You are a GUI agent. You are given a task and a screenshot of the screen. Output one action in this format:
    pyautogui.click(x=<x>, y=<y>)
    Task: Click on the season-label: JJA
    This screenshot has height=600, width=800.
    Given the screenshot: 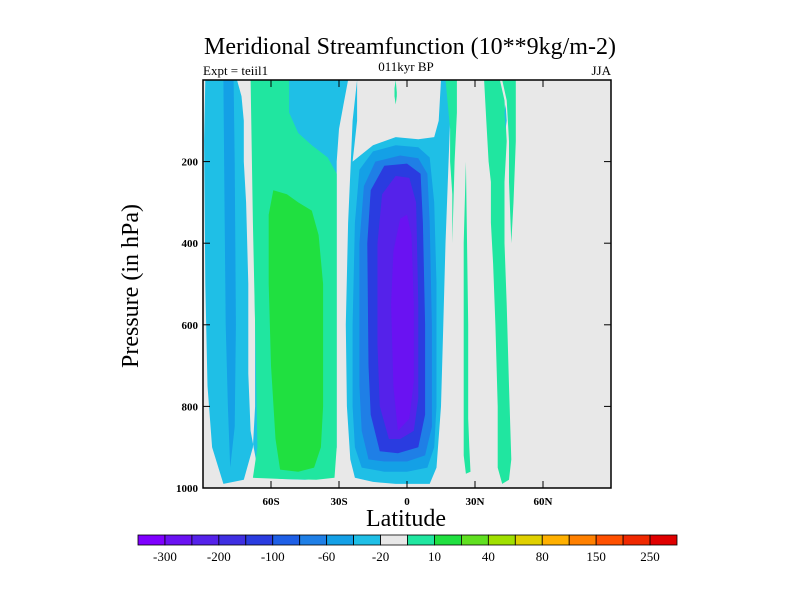 What is the action you would take?
    pyautogui.click(x=601, y=70)
    